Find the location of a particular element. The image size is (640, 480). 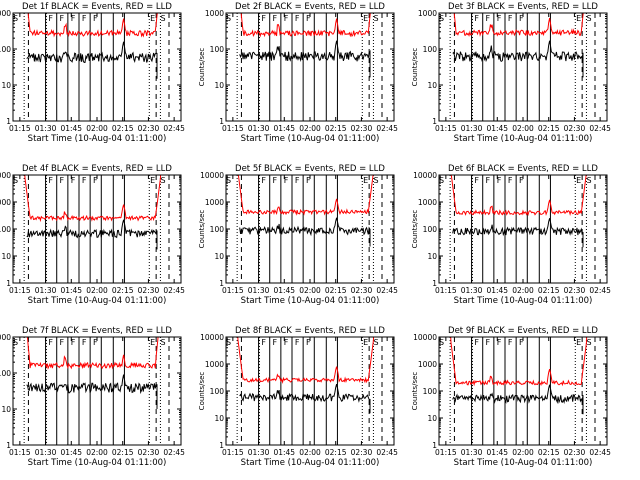

chart-title: Det 4f BLACK = Events, RED = LLD is located at coordinates (97, 169).